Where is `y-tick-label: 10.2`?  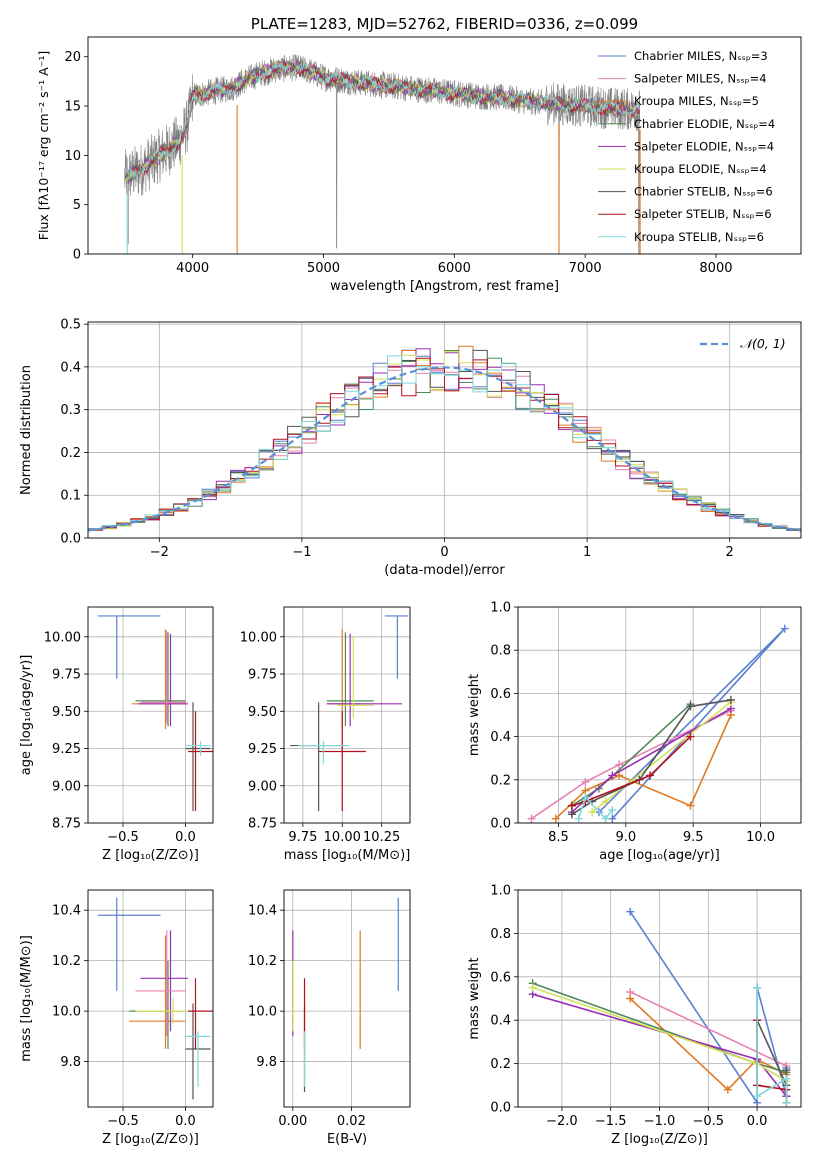
y-tick-label: 10.2 is located at coordinates (262, 961).